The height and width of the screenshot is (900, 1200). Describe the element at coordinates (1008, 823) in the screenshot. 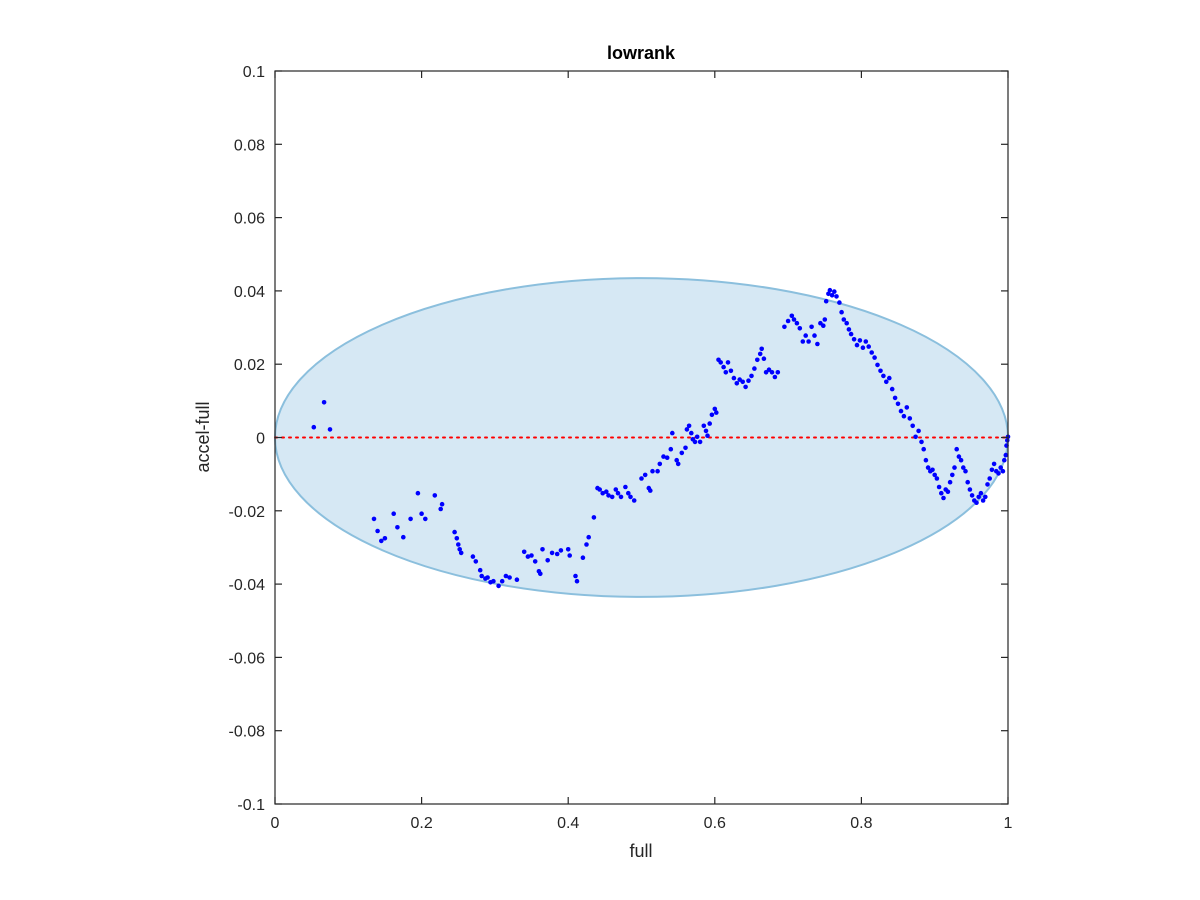

I see `x-tick-label: 1` at that location.